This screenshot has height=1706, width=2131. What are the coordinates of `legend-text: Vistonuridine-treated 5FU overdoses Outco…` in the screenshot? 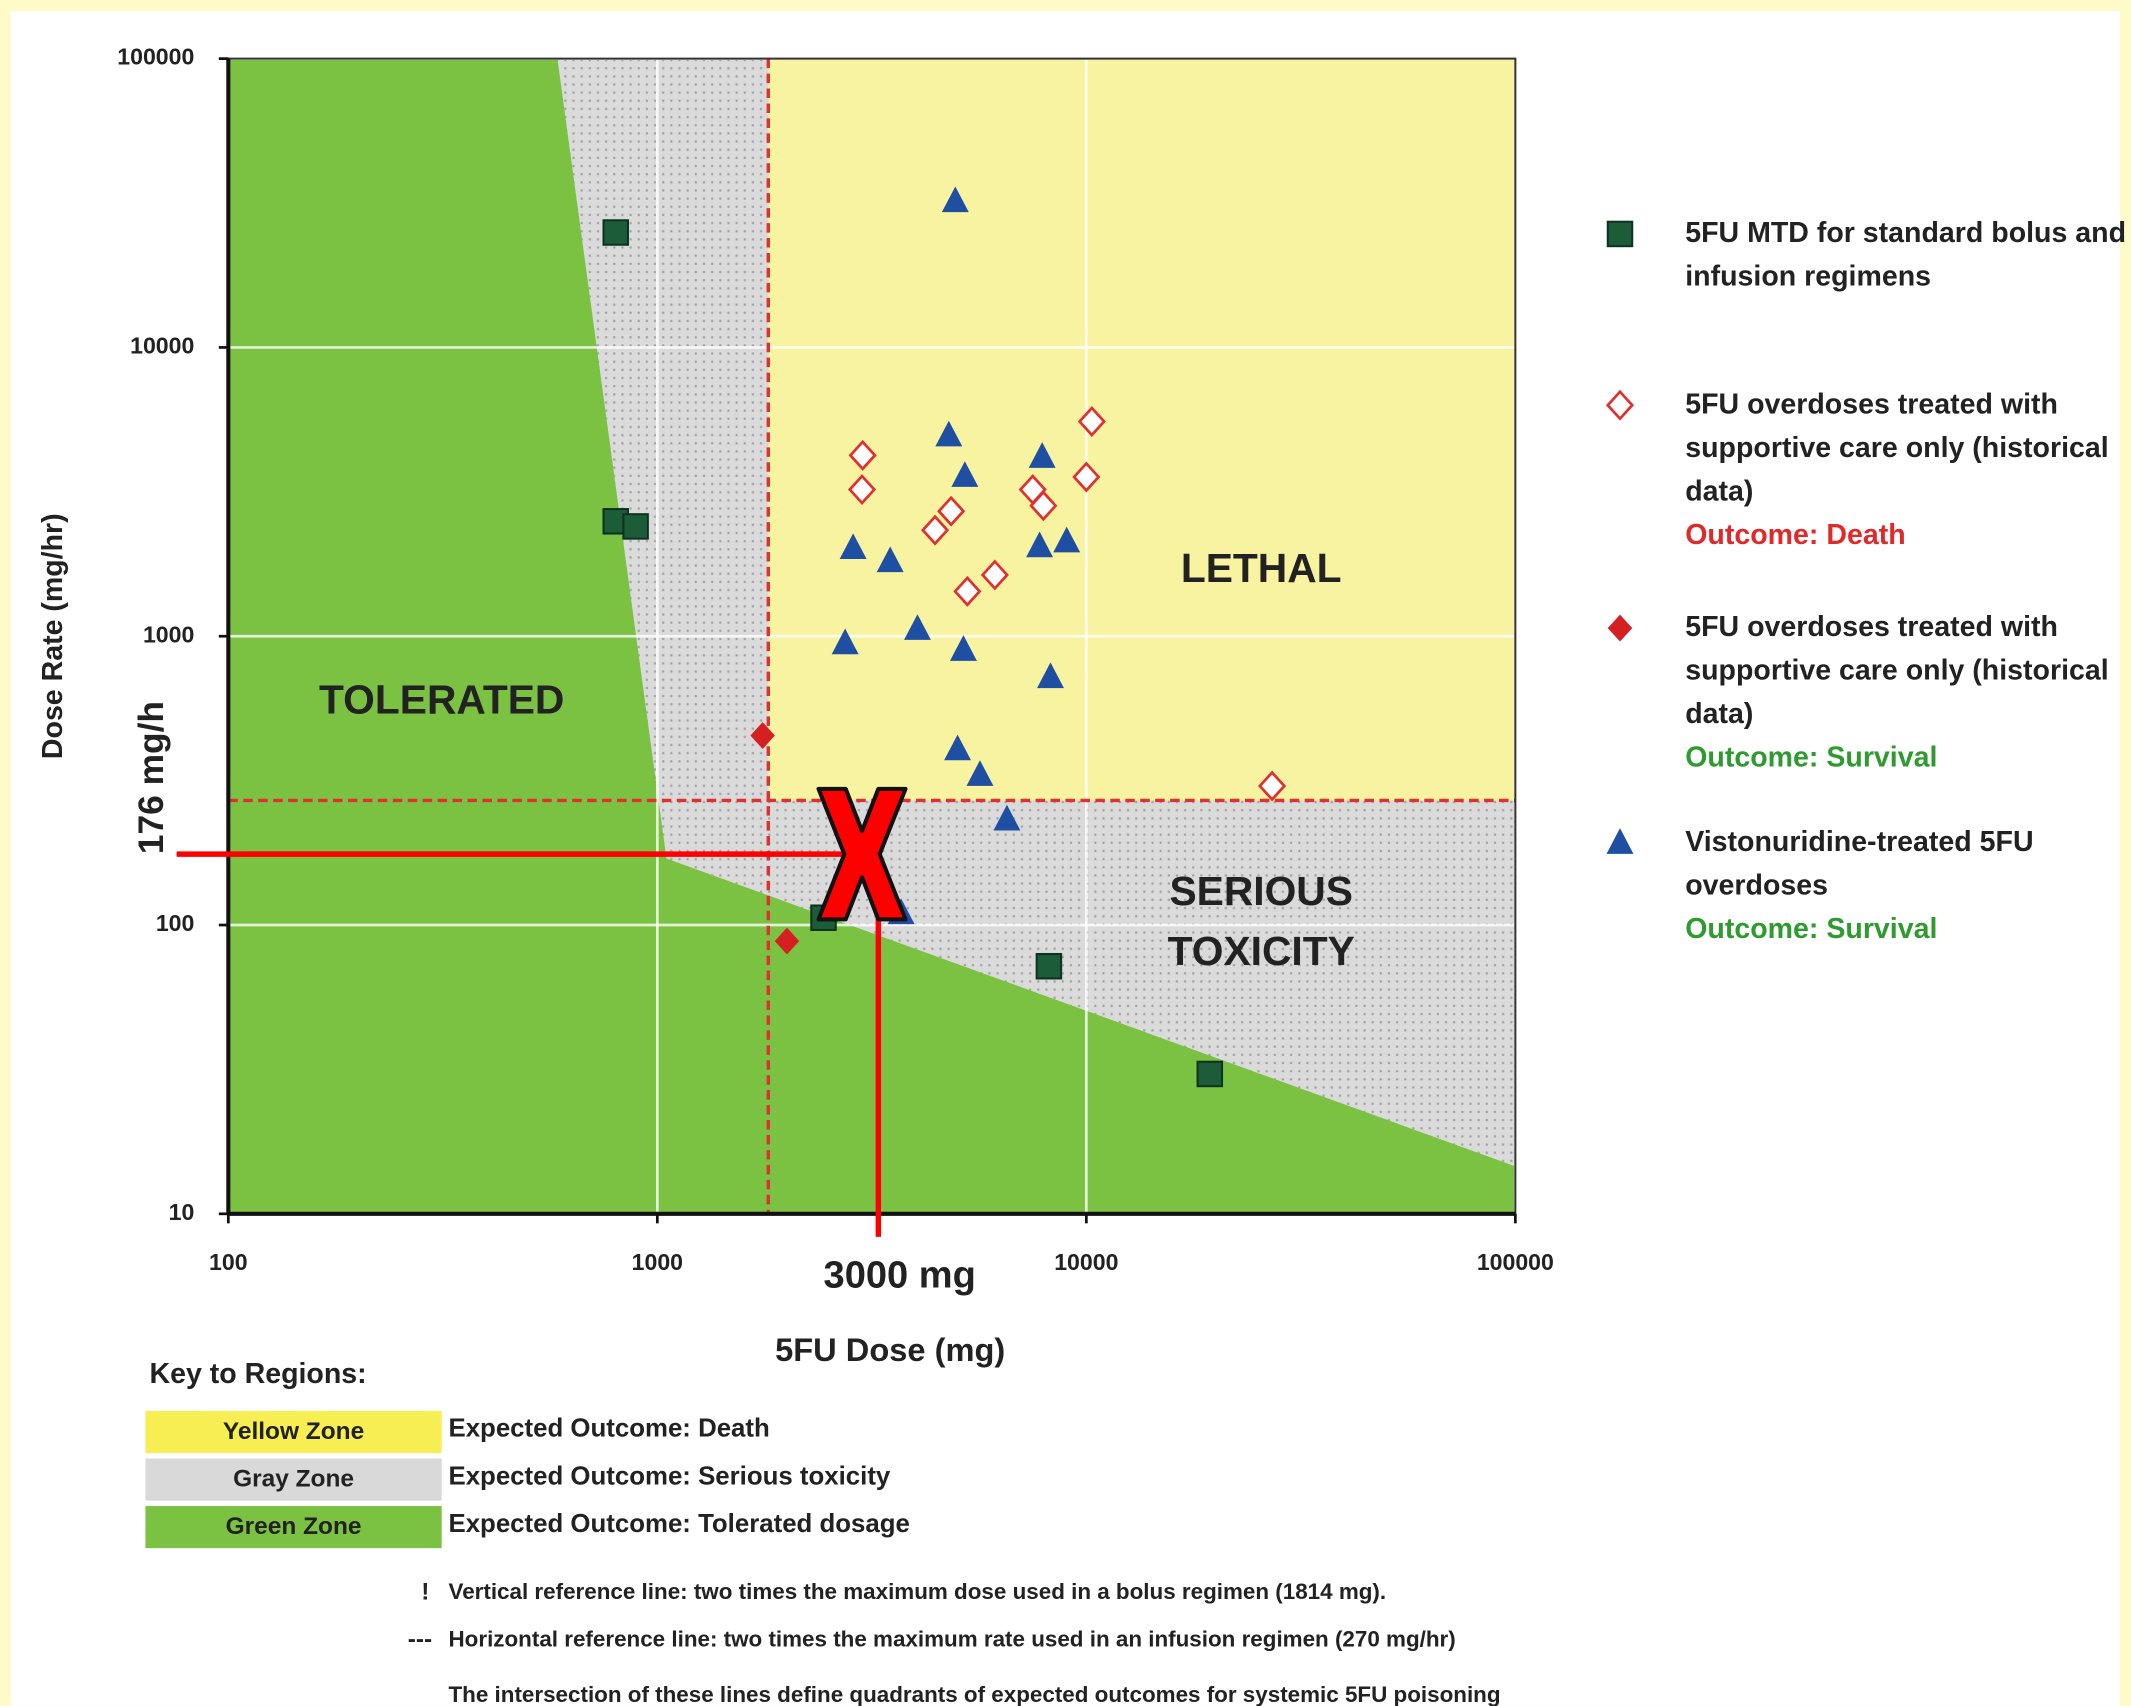 It's located at (1906, 886).